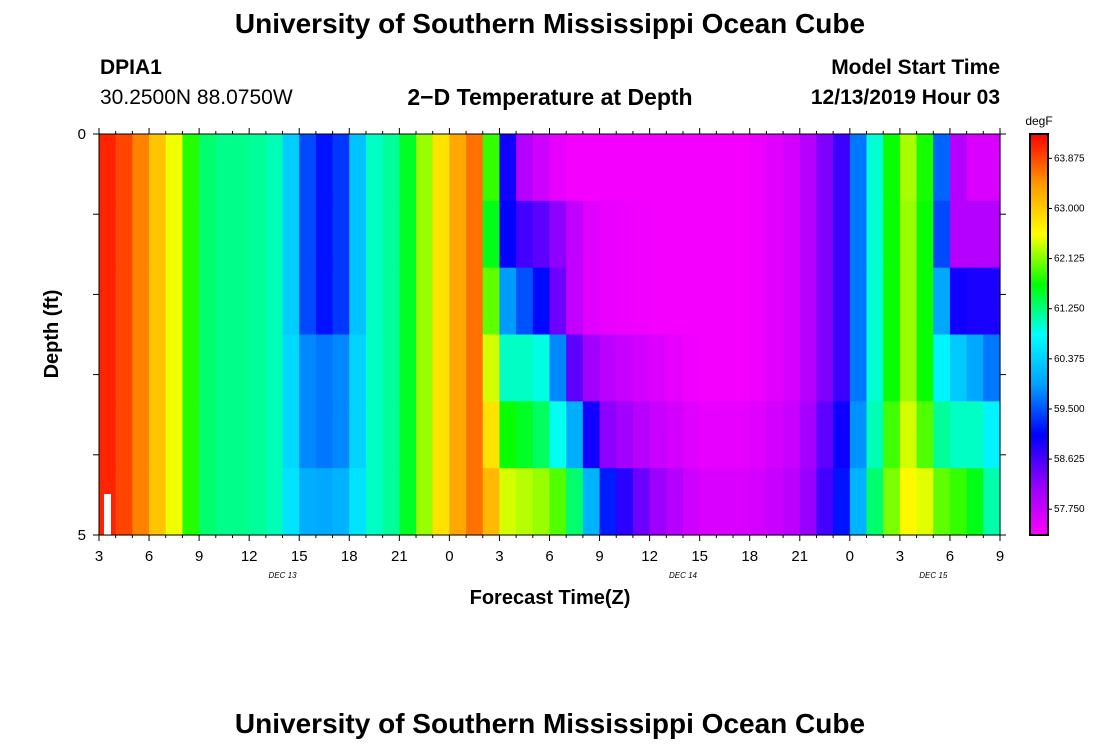 The height and width of the screenshot is (750, 1100). I want to click on plot-title: 2−D Temperature at Depth, so click(550, 97).